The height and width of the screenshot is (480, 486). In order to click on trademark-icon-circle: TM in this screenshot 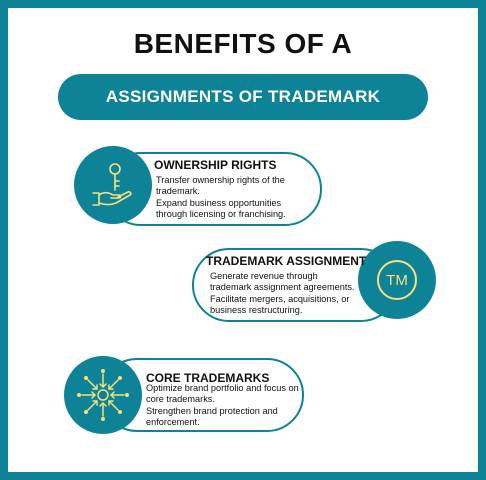, I will do `click(397, 280)`.